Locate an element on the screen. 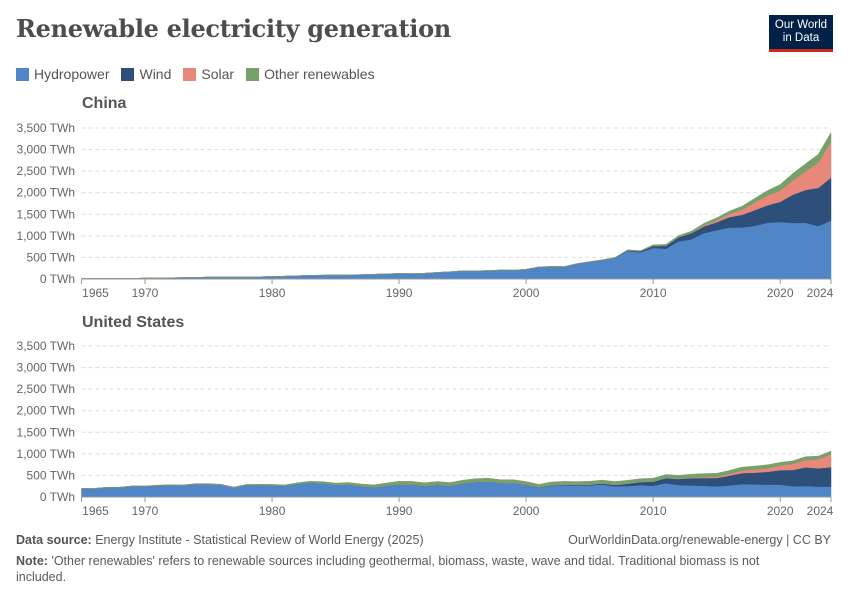 The width and height of the screenshot is (850, 600). legend: Hydropower Wind Solar Other renewables is located at coordinates (195, 74).